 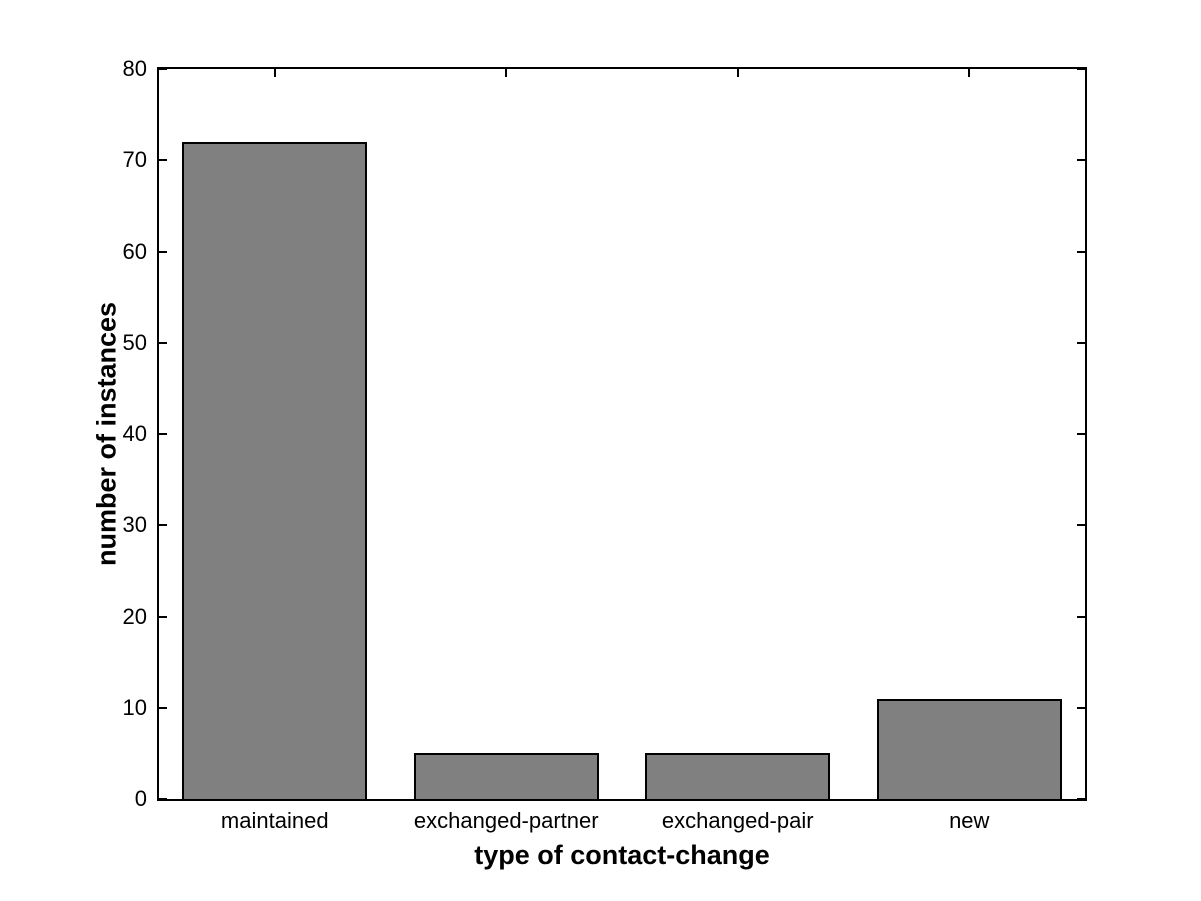 What do you see at coordinates (738, 776) in the screenshot?
I see `bar-exchanged-pair` at bounding box center [738, 776].